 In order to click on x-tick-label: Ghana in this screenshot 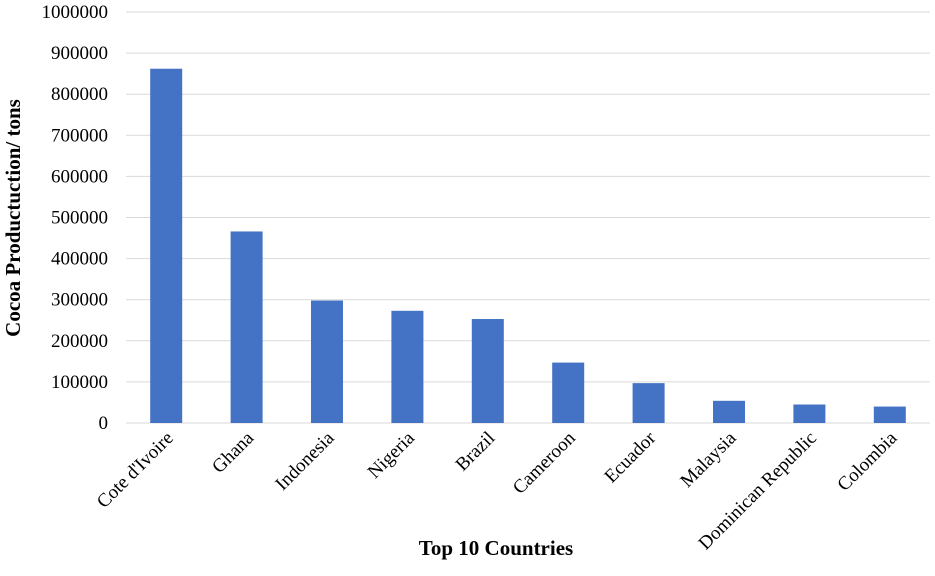, I will do `click(233, 452)`.